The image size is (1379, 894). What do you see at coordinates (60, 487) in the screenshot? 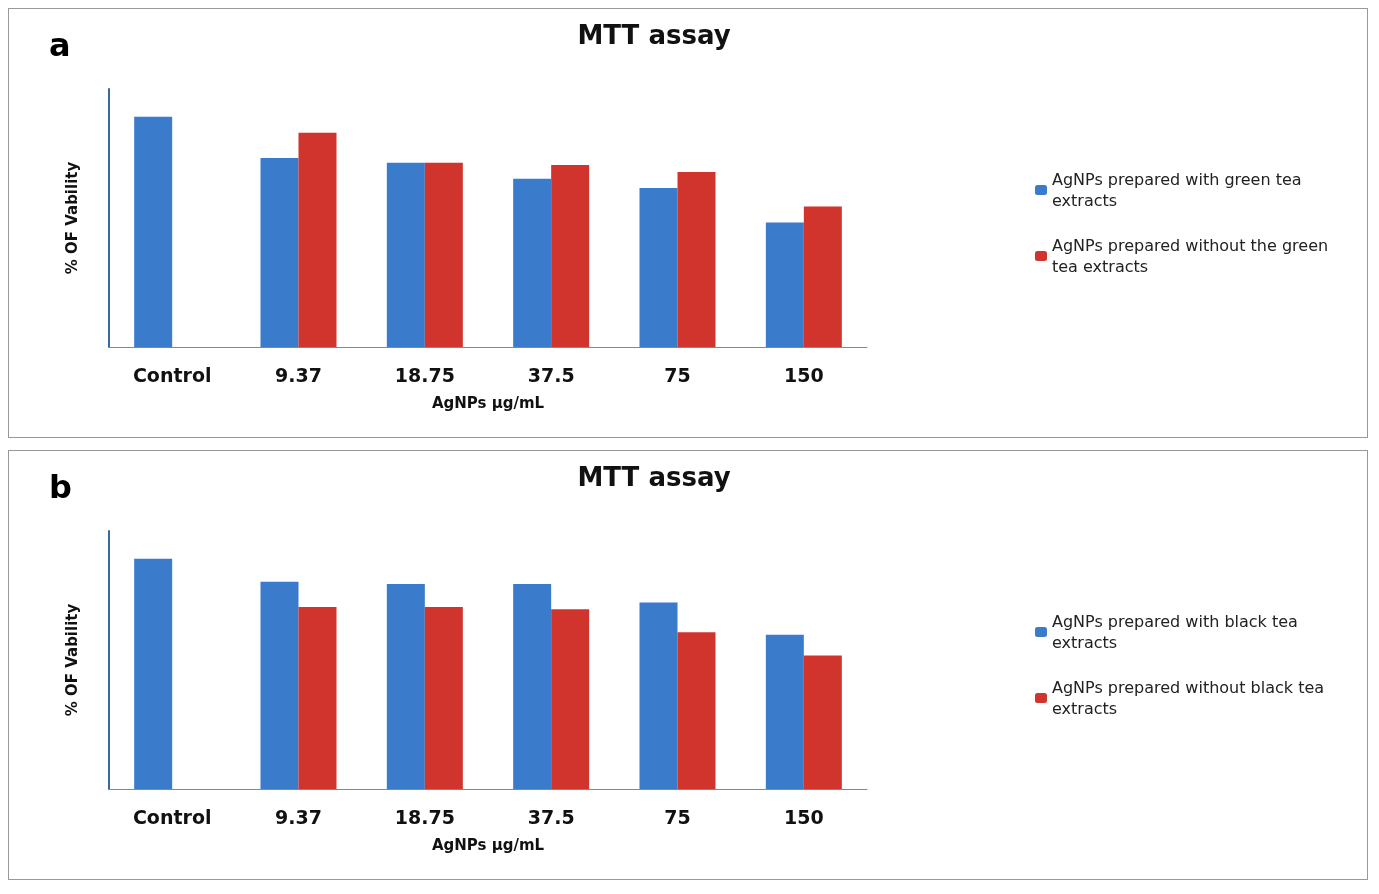
I see `text: b` at bounding box center [60, 487].